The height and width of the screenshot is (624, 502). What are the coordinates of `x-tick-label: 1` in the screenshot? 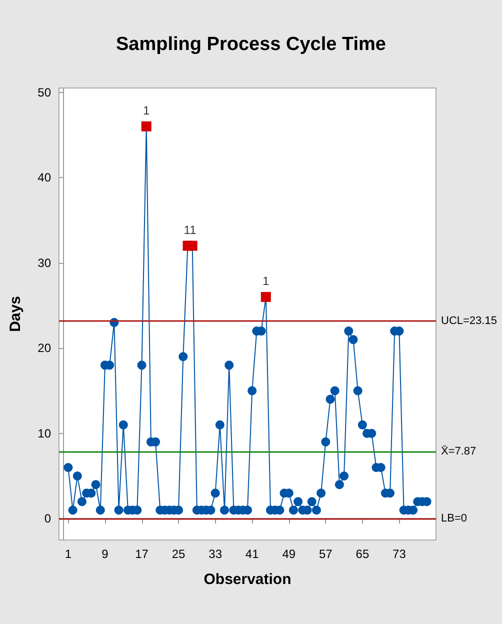 It's located at (68, 554).